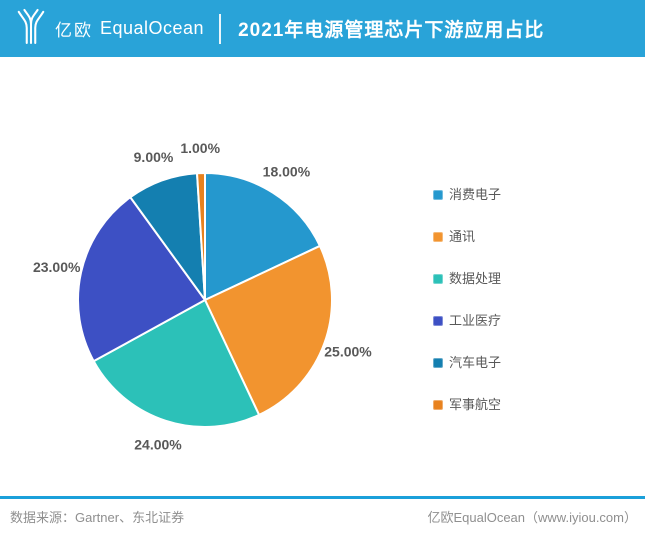 This screenshot has height=539, width=645. What do you see at coordinates (158, 445) in the screenshot?
I see `pie-slice-label-2: 24.00%` at bounding box center [158, 445].